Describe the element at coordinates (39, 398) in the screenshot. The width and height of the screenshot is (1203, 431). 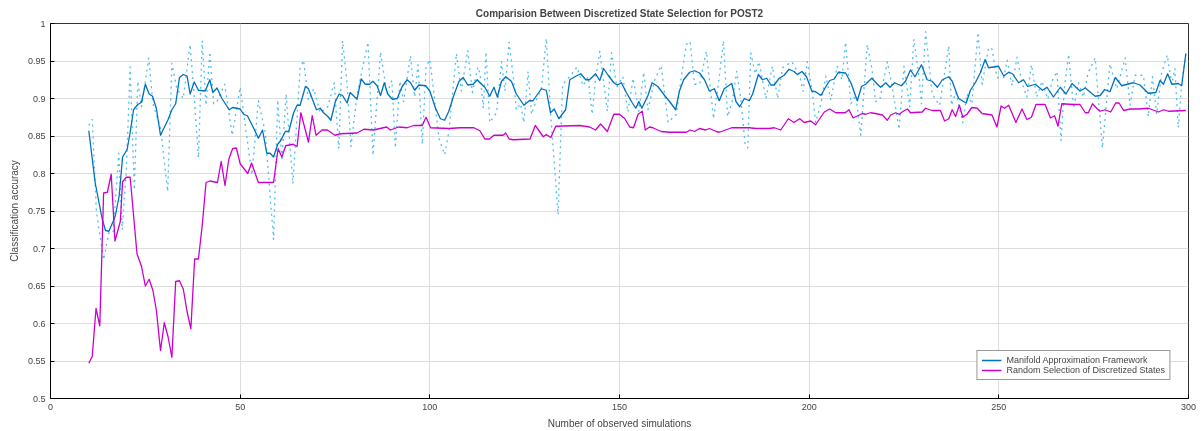
I see `y-tick-label: 0.5` at that location.